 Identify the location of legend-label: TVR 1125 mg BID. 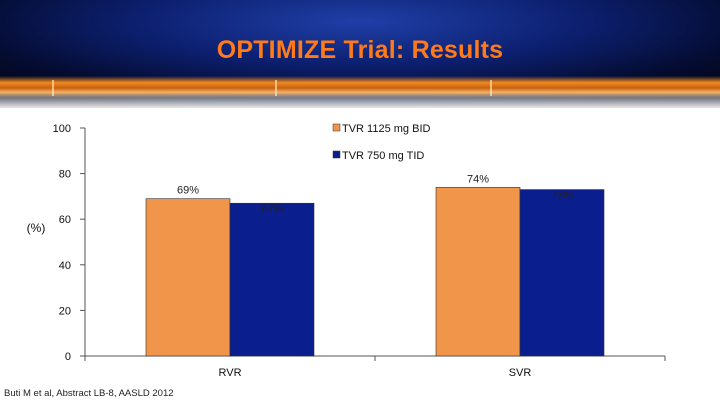
(386, 129).